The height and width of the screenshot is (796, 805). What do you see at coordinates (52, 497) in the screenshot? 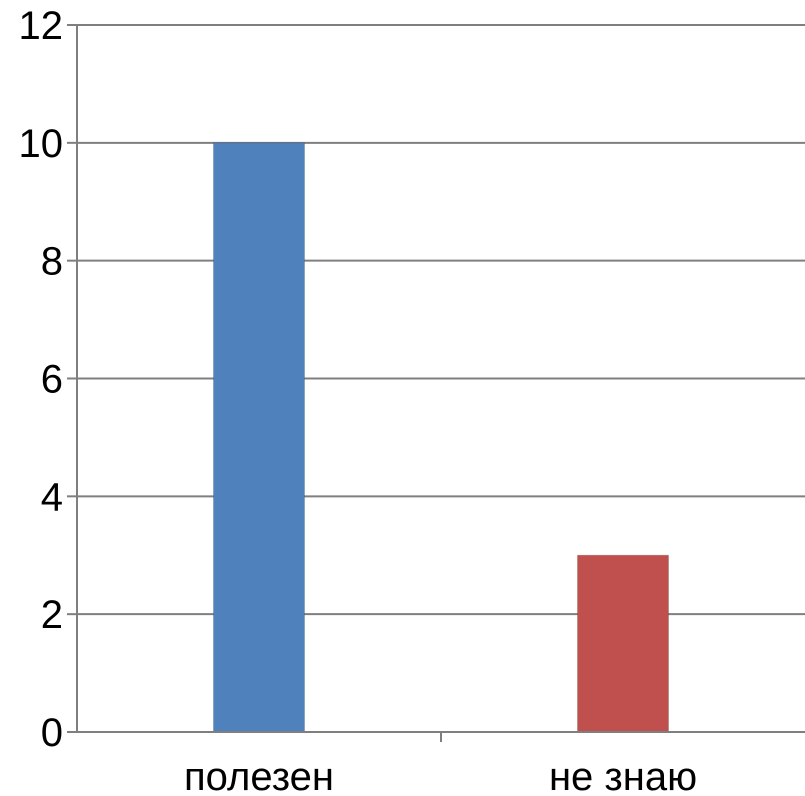
I see `y-tick-label-4: 4` at bounding box center [52, 497].